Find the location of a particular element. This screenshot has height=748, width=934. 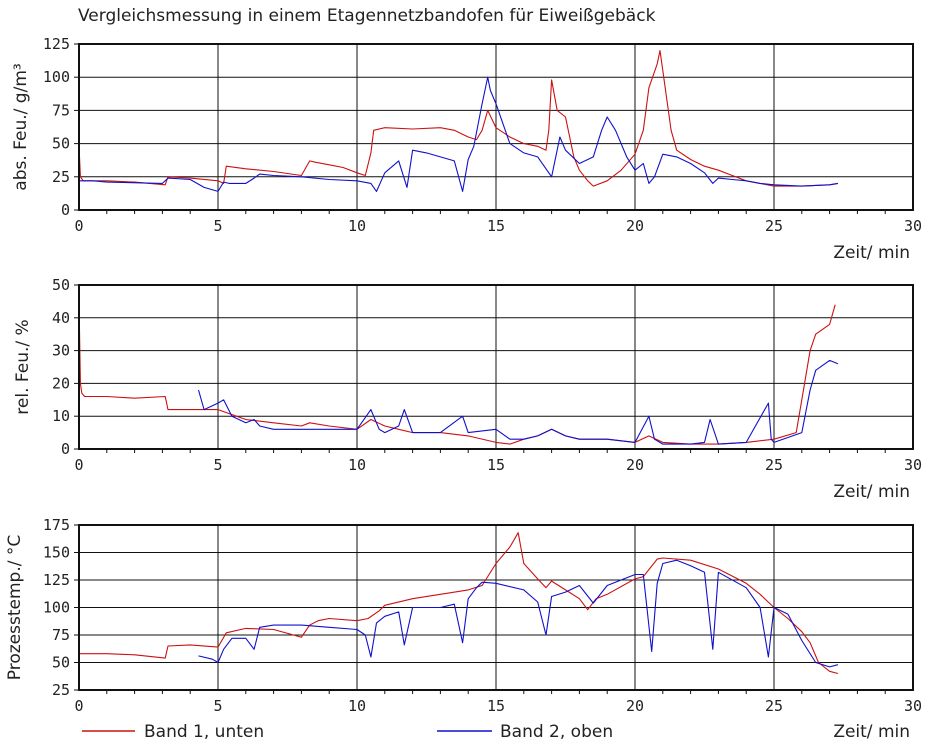

y-axis-label: abs. Feu./ g/m³ is located at coordinates (21, 126).